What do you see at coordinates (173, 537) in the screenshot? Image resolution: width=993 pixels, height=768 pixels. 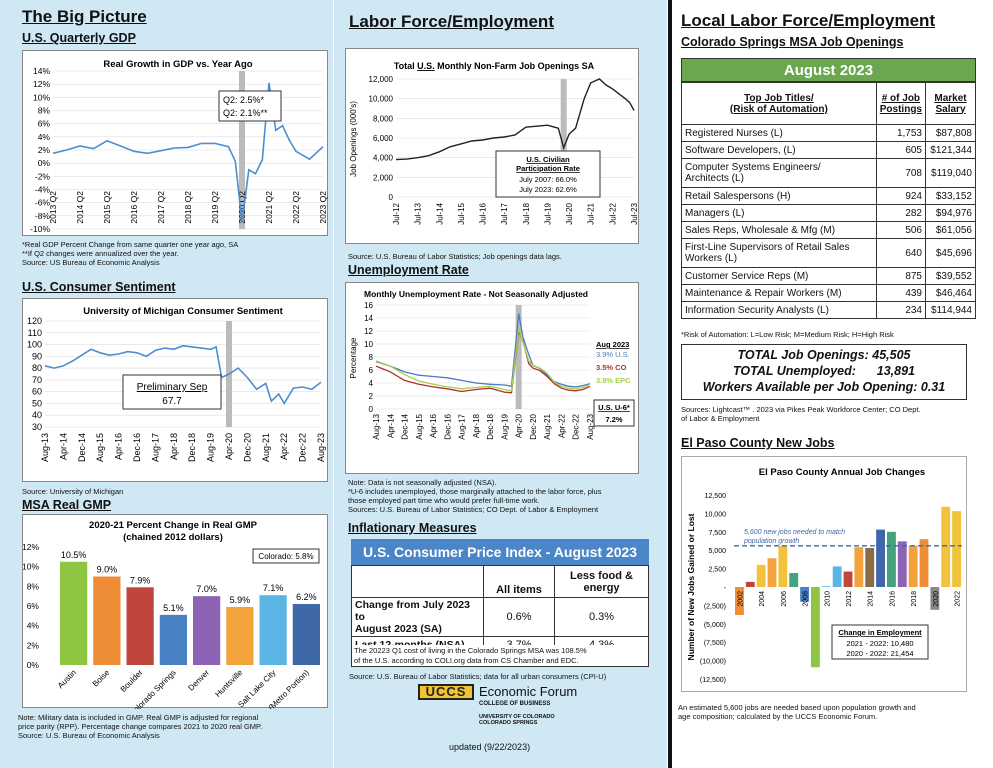 I see `gmp-chart-title-2: (chained 2012 dollars)` at bounding box center [173, 537].